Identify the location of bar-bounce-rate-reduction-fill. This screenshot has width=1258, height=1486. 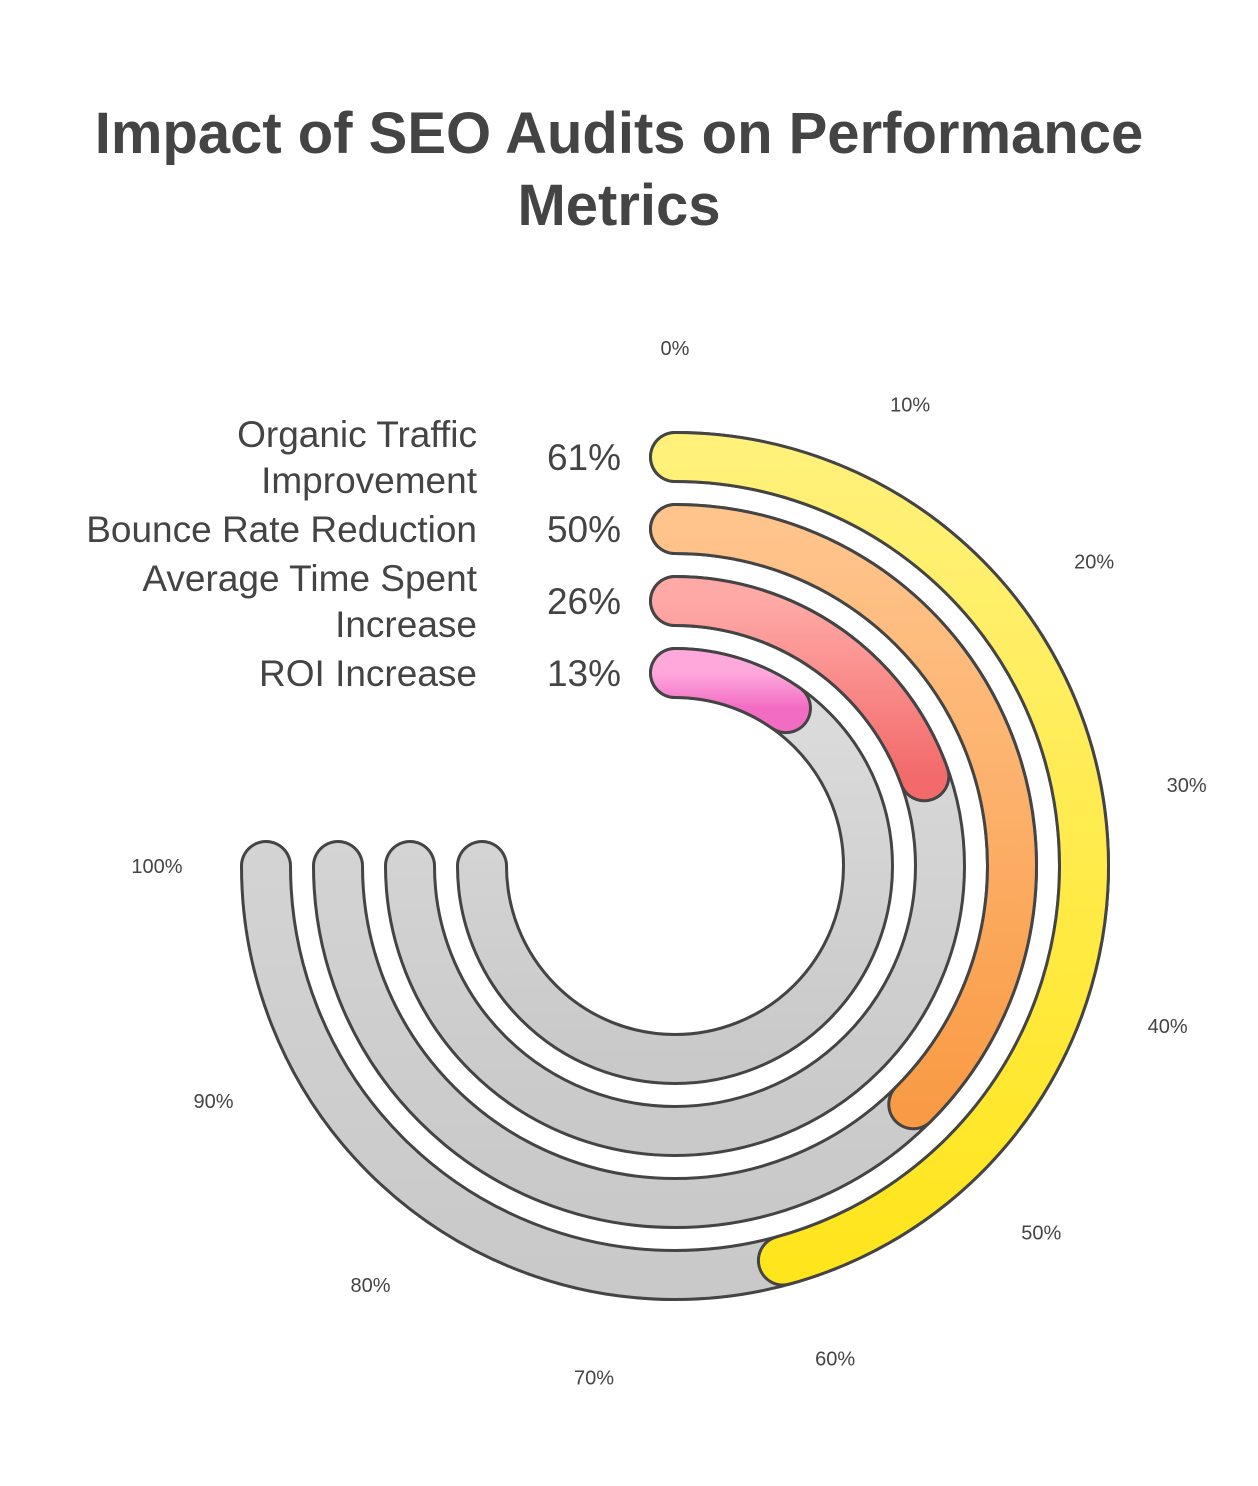
(843, 817).